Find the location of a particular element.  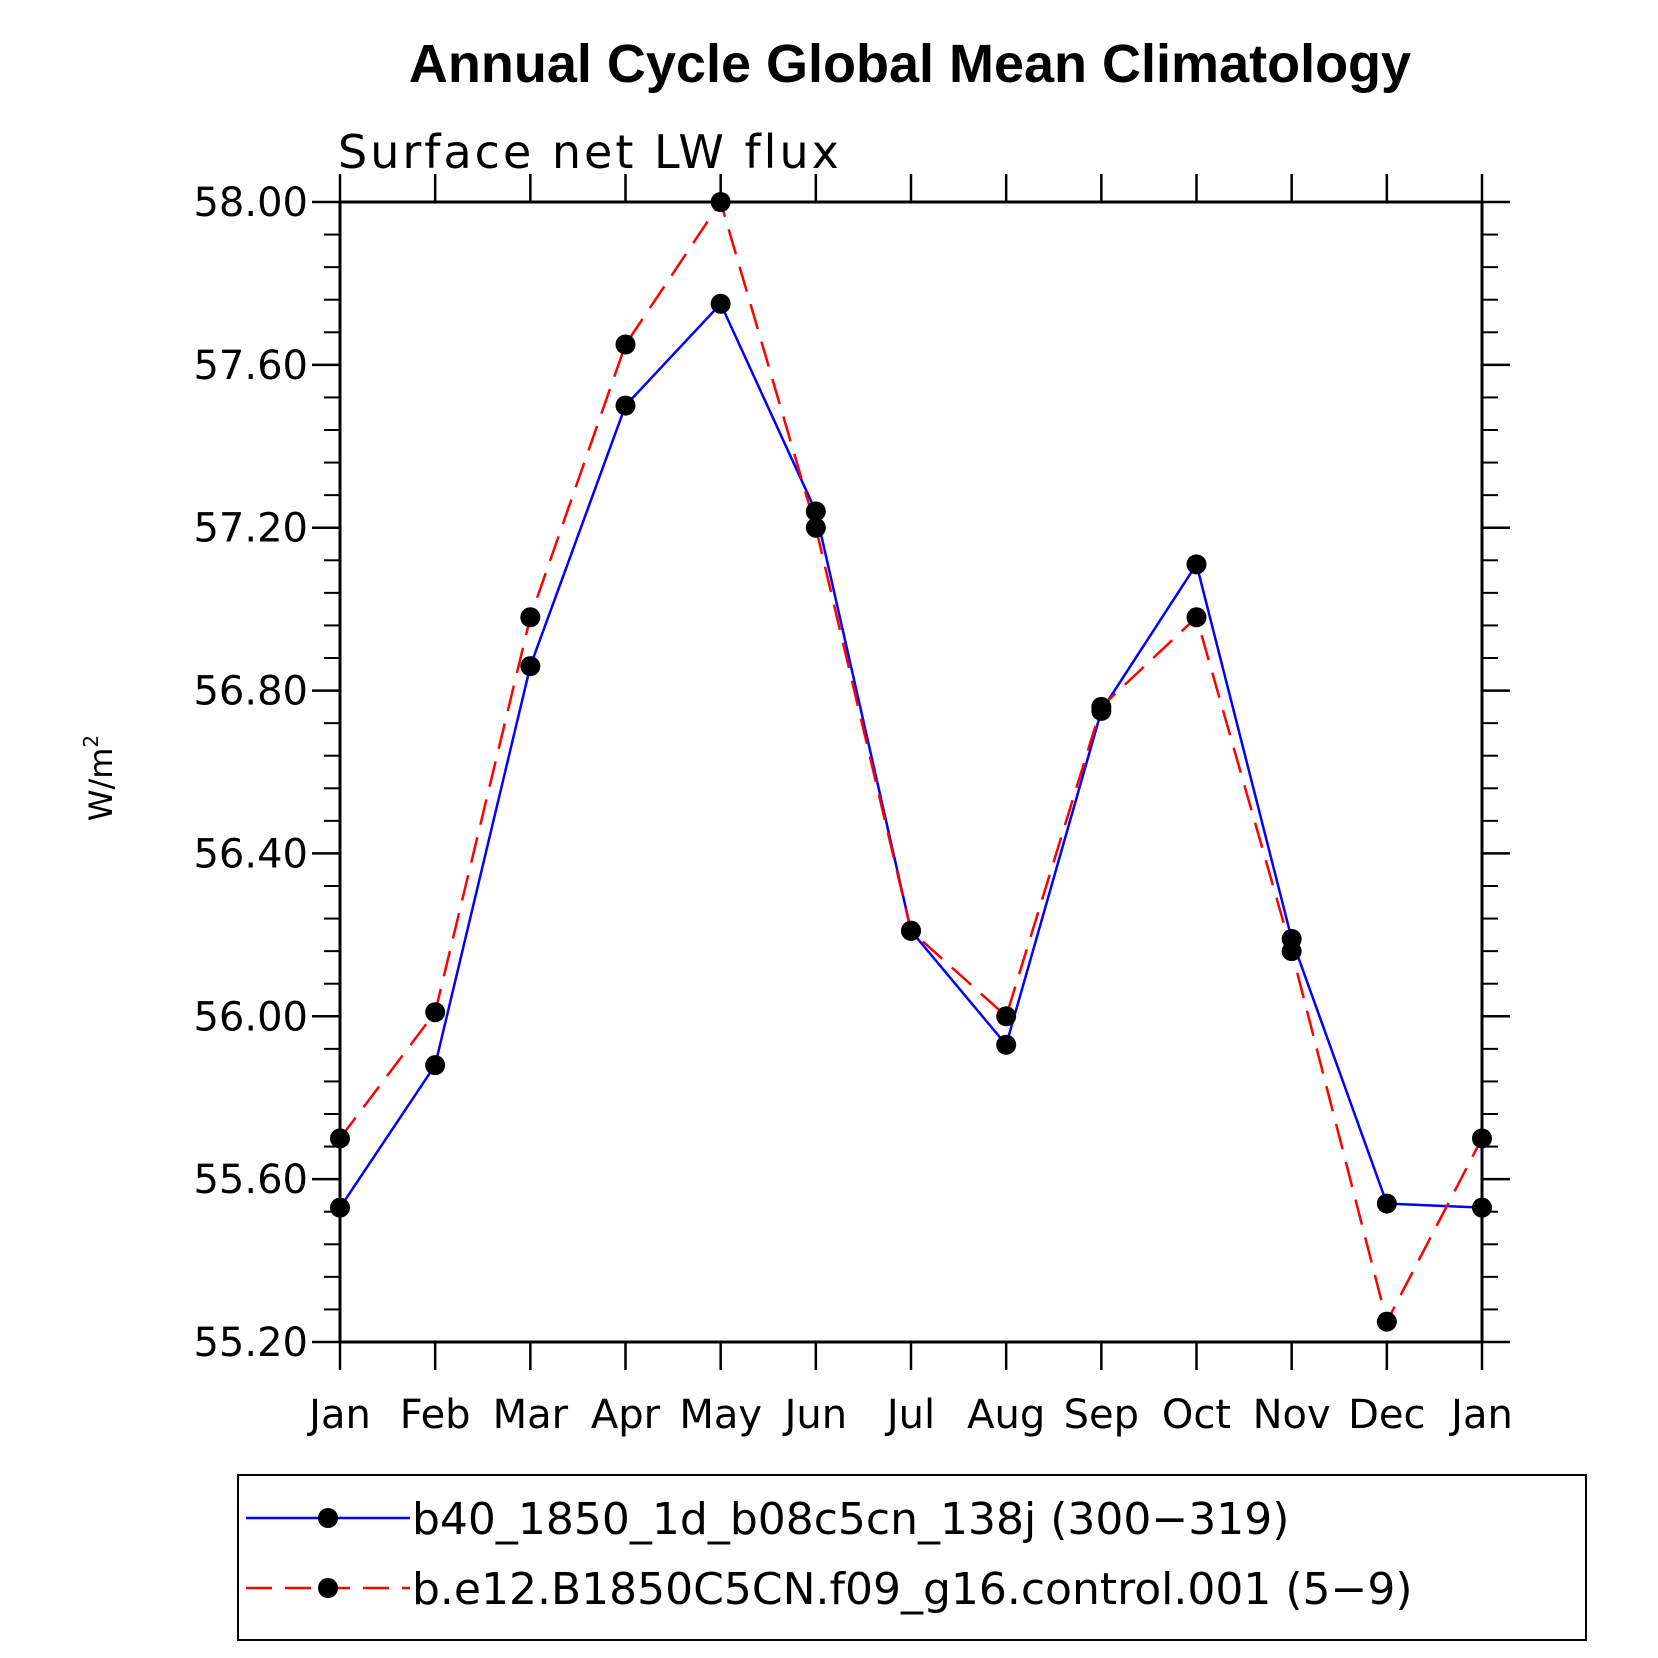

x-tick-label: Sep is located at coordinates (1101, 1415).